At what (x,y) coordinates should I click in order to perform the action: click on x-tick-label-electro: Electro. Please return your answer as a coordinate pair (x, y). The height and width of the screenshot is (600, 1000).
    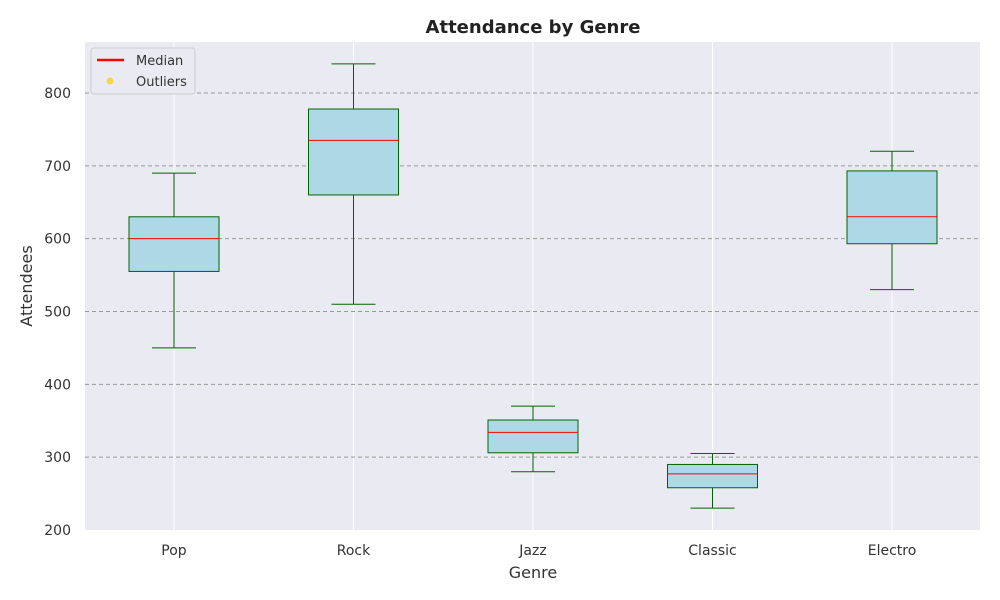
    Looking at the image, I should click on (892, 551).